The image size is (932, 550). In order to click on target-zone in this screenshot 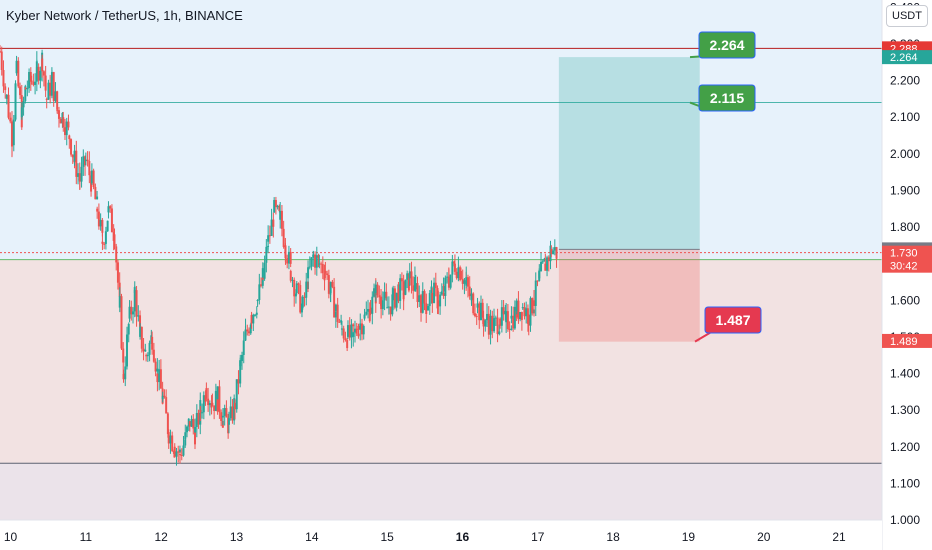, I will do `click(629, 153)`.